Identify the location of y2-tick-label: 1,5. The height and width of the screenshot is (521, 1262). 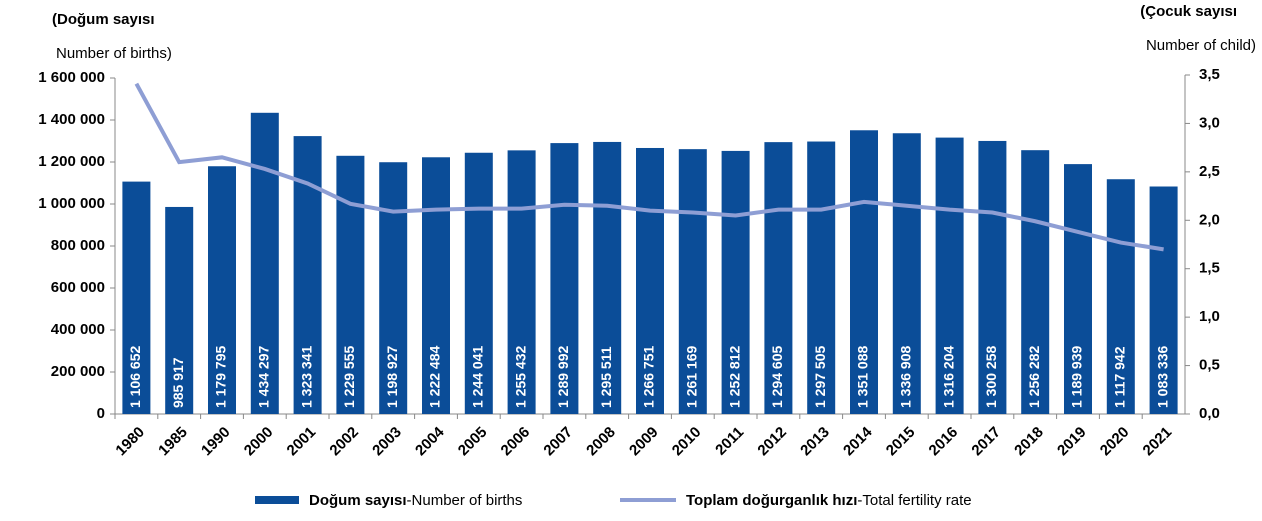
(1209, 268).